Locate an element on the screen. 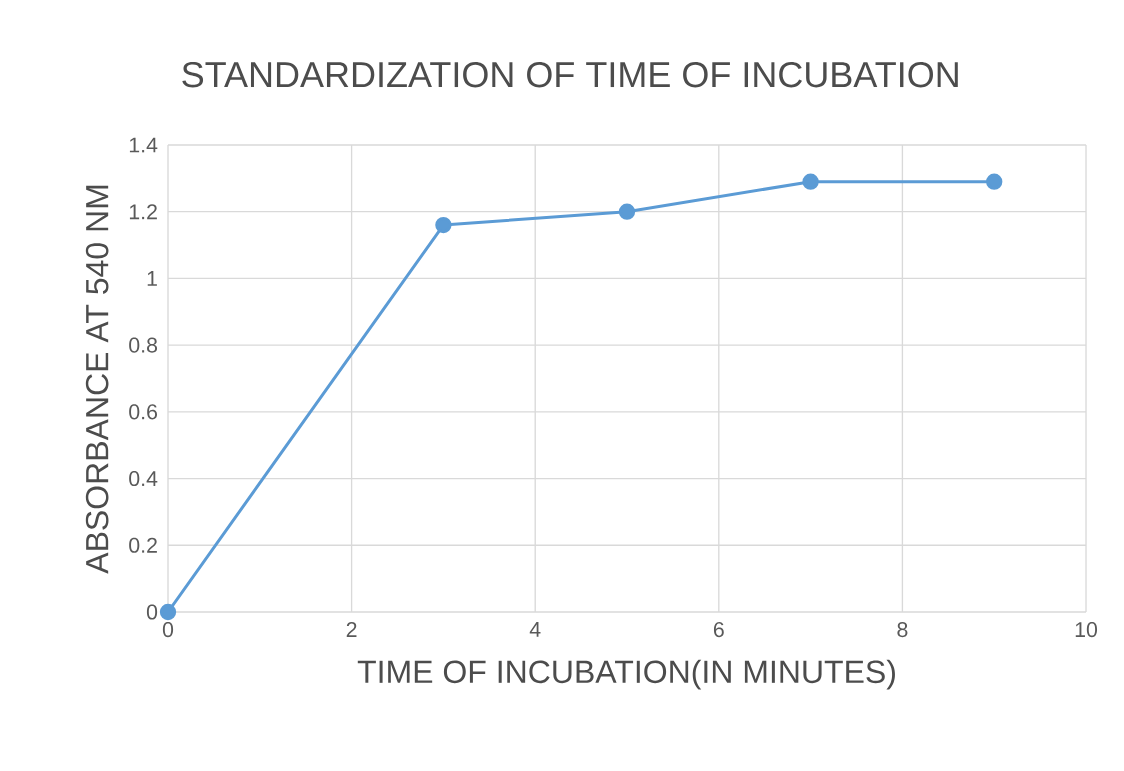 This screenshot has width=1124, height=771. y-tick-label: 0 is located at coordinates (152, 612).